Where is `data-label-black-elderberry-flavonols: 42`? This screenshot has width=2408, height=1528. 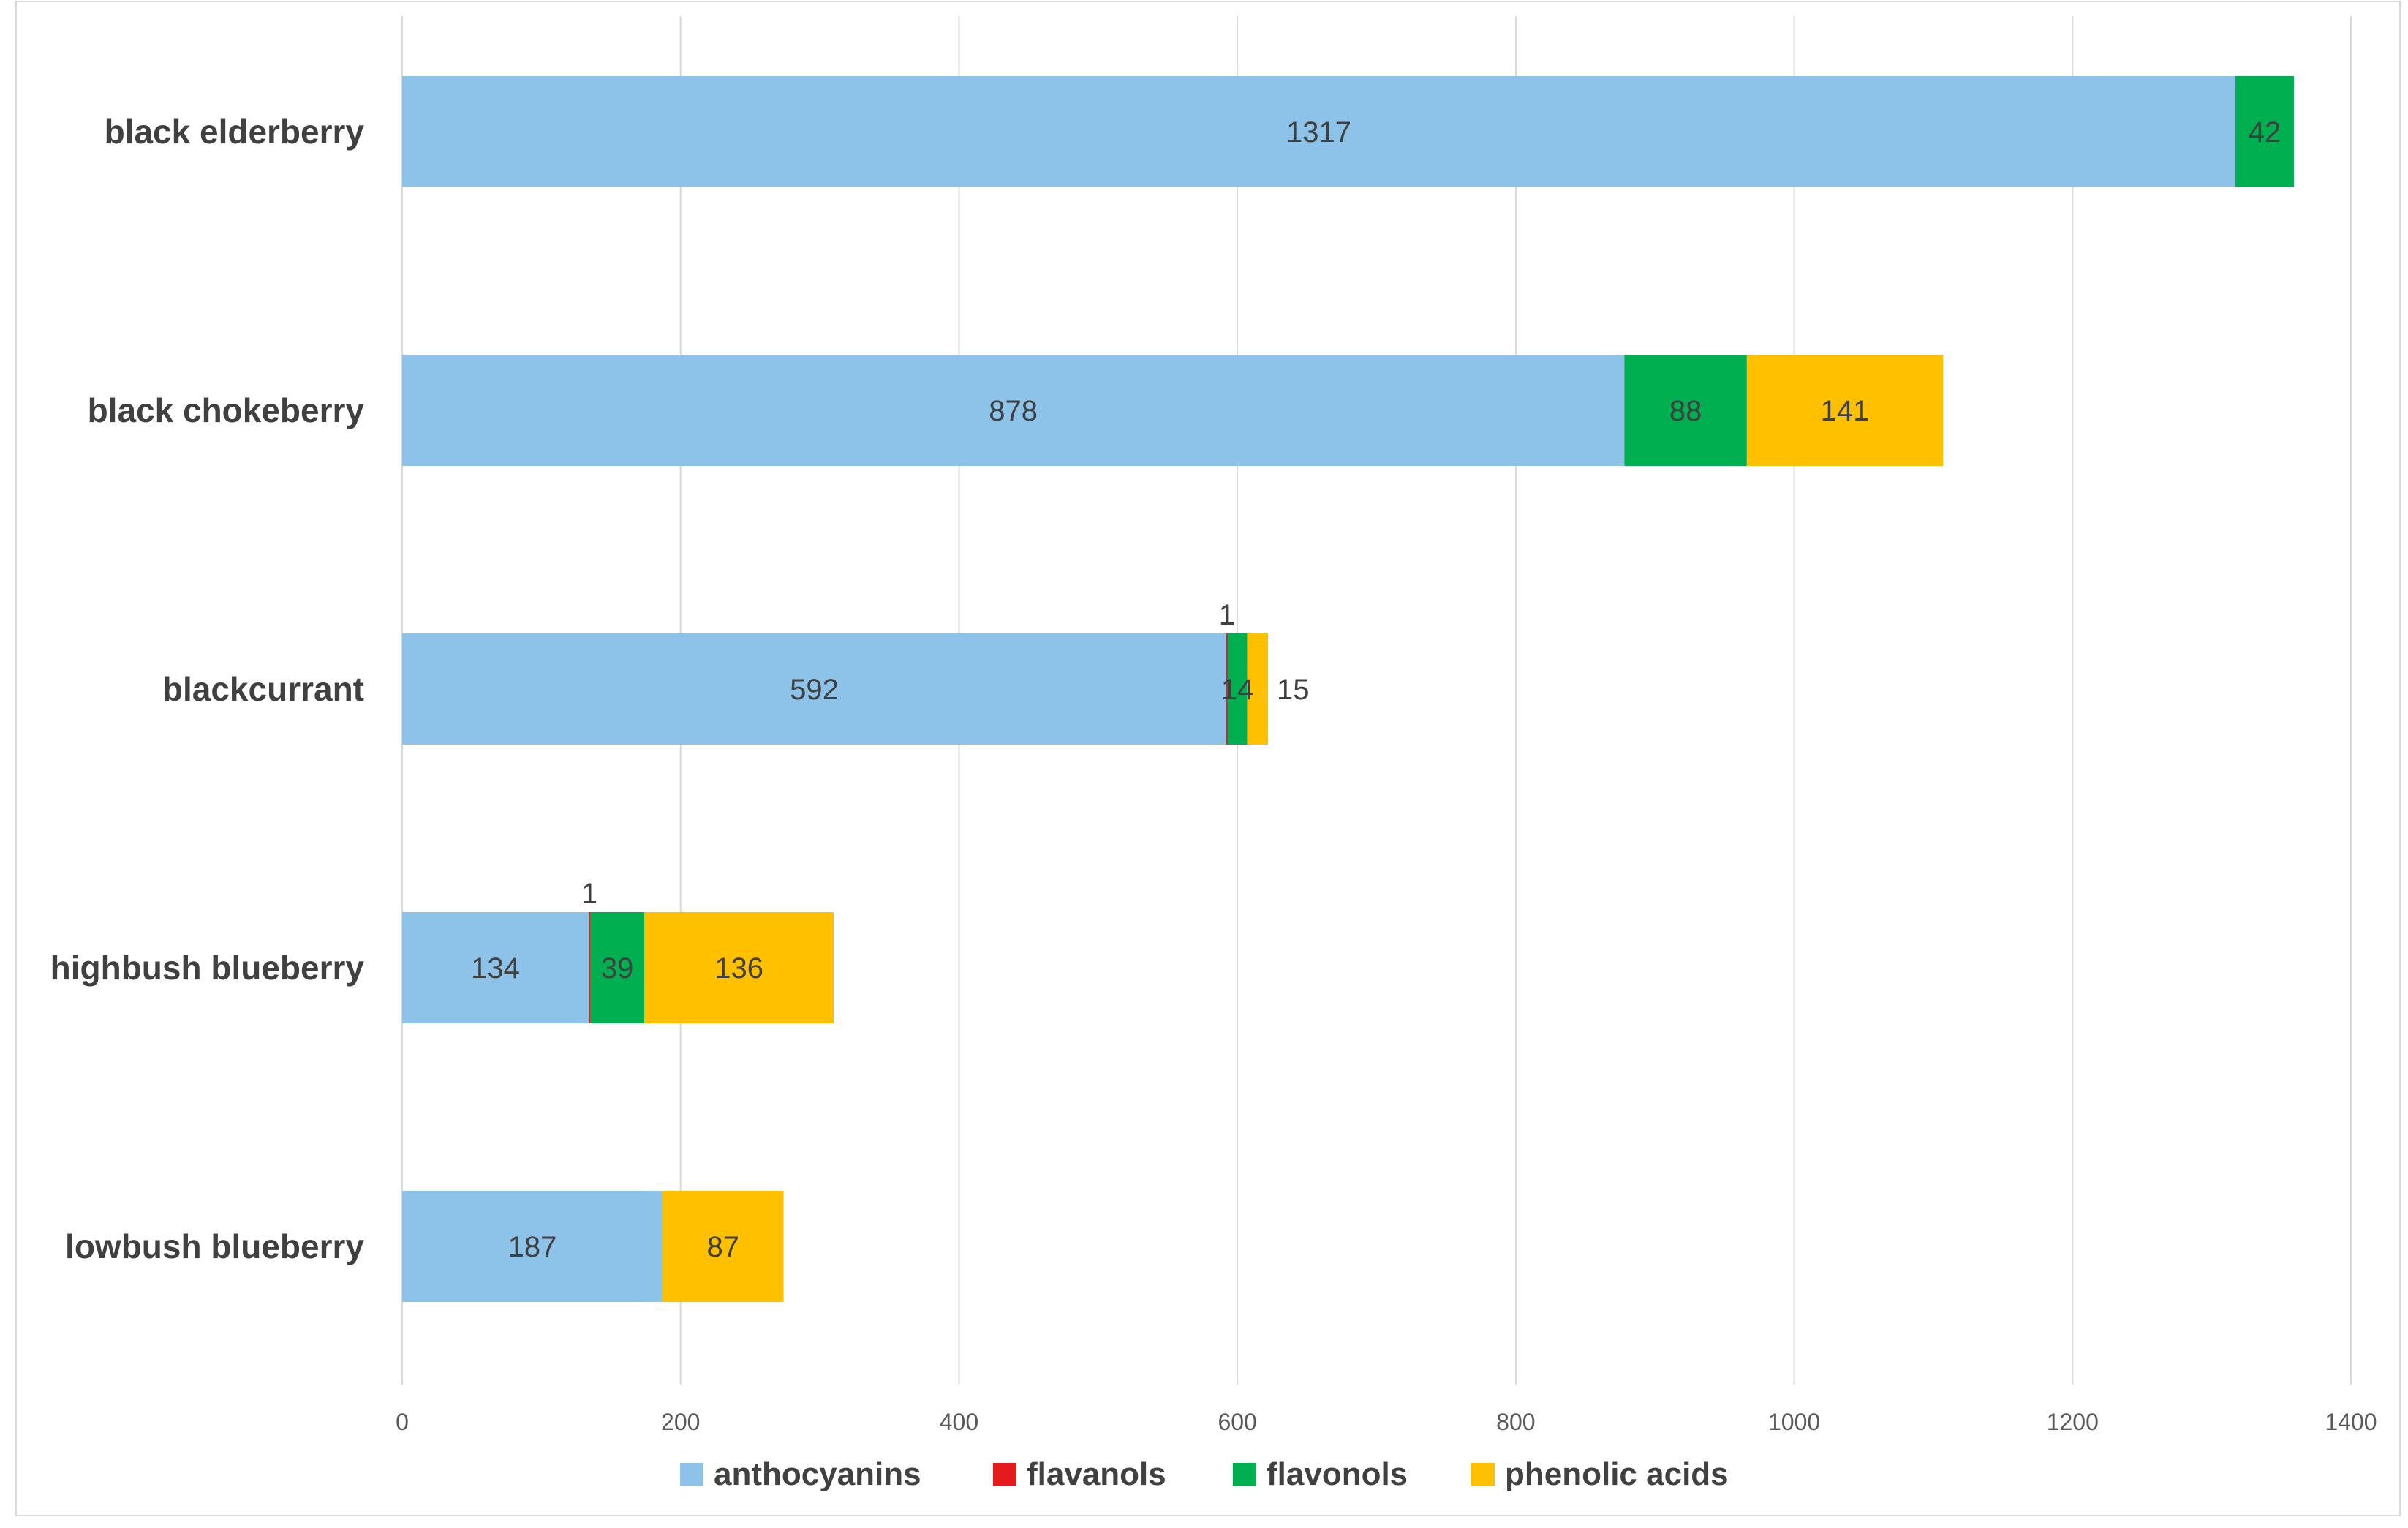
data-label-black-elderberry-flavonols: 42 is located at coordinates (2265, 132).